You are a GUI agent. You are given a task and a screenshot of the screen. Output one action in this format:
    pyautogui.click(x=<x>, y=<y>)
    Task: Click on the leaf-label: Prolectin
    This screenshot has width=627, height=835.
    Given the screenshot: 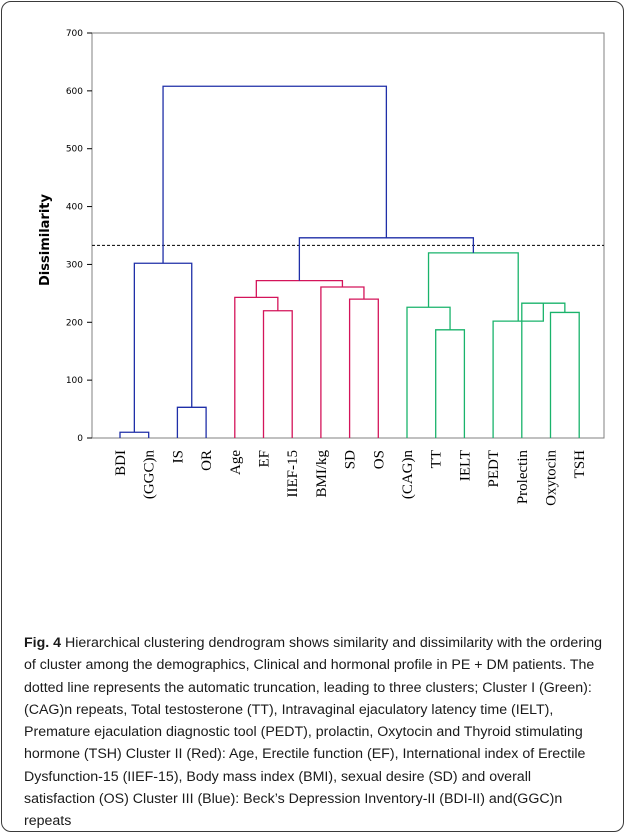 What is the action you would take?
    pyautogui.click(x=523, y=477)
    